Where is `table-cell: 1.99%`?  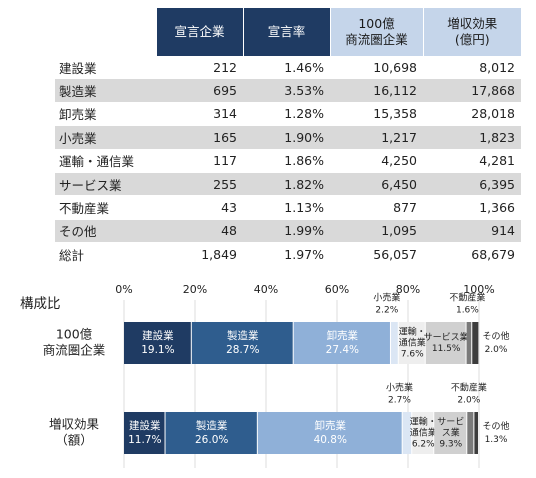
table-cell: 1.99% is located at coordinates (286, 231).